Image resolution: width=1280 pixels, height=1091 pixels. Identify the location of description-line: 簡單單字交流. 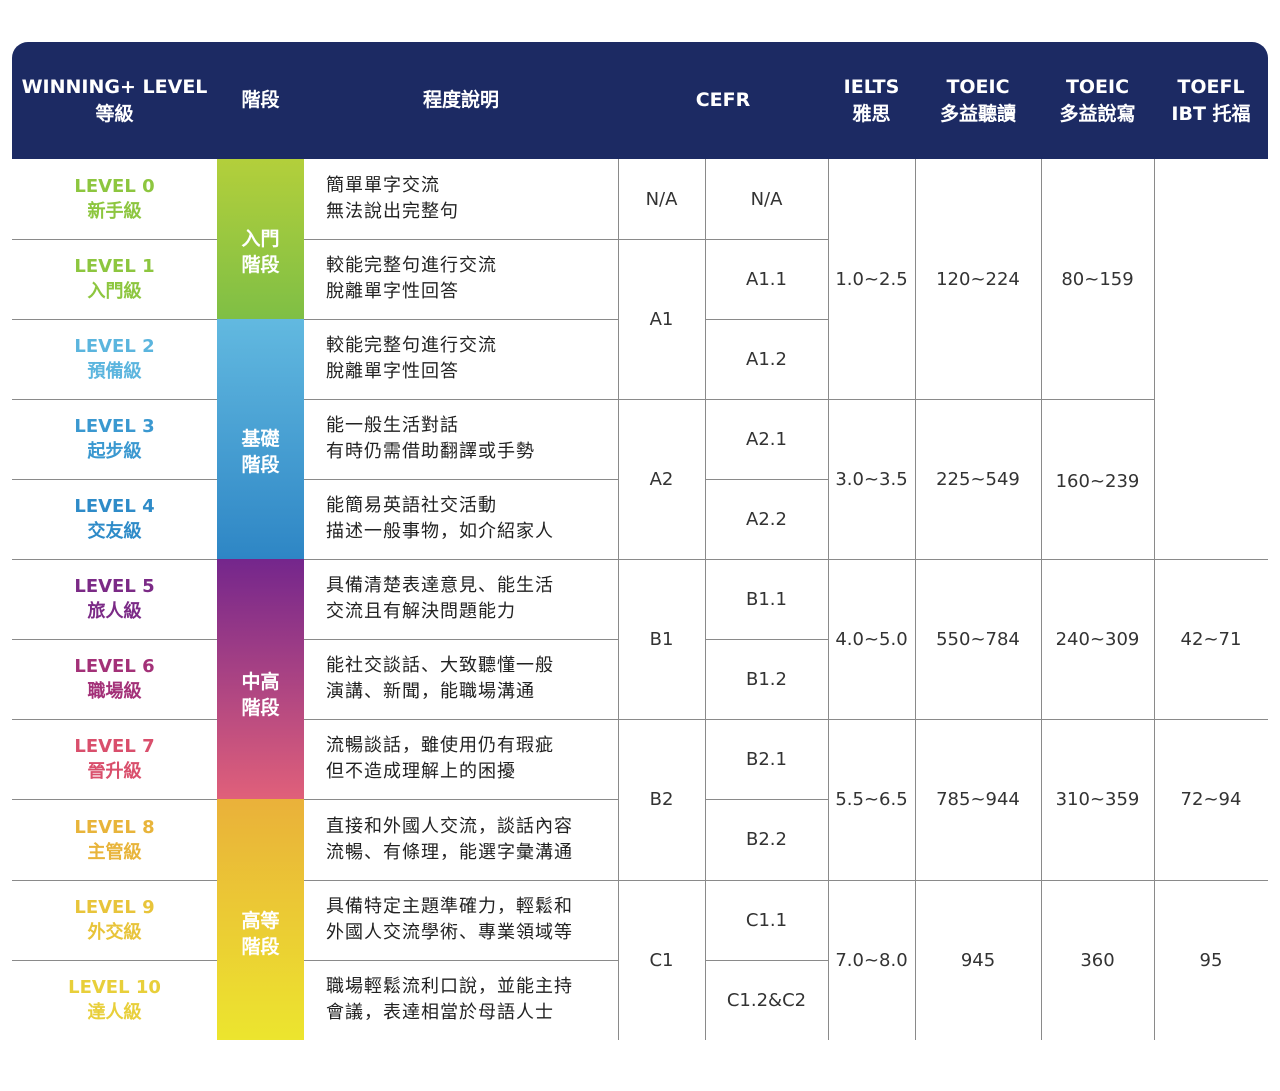
(383, 185).